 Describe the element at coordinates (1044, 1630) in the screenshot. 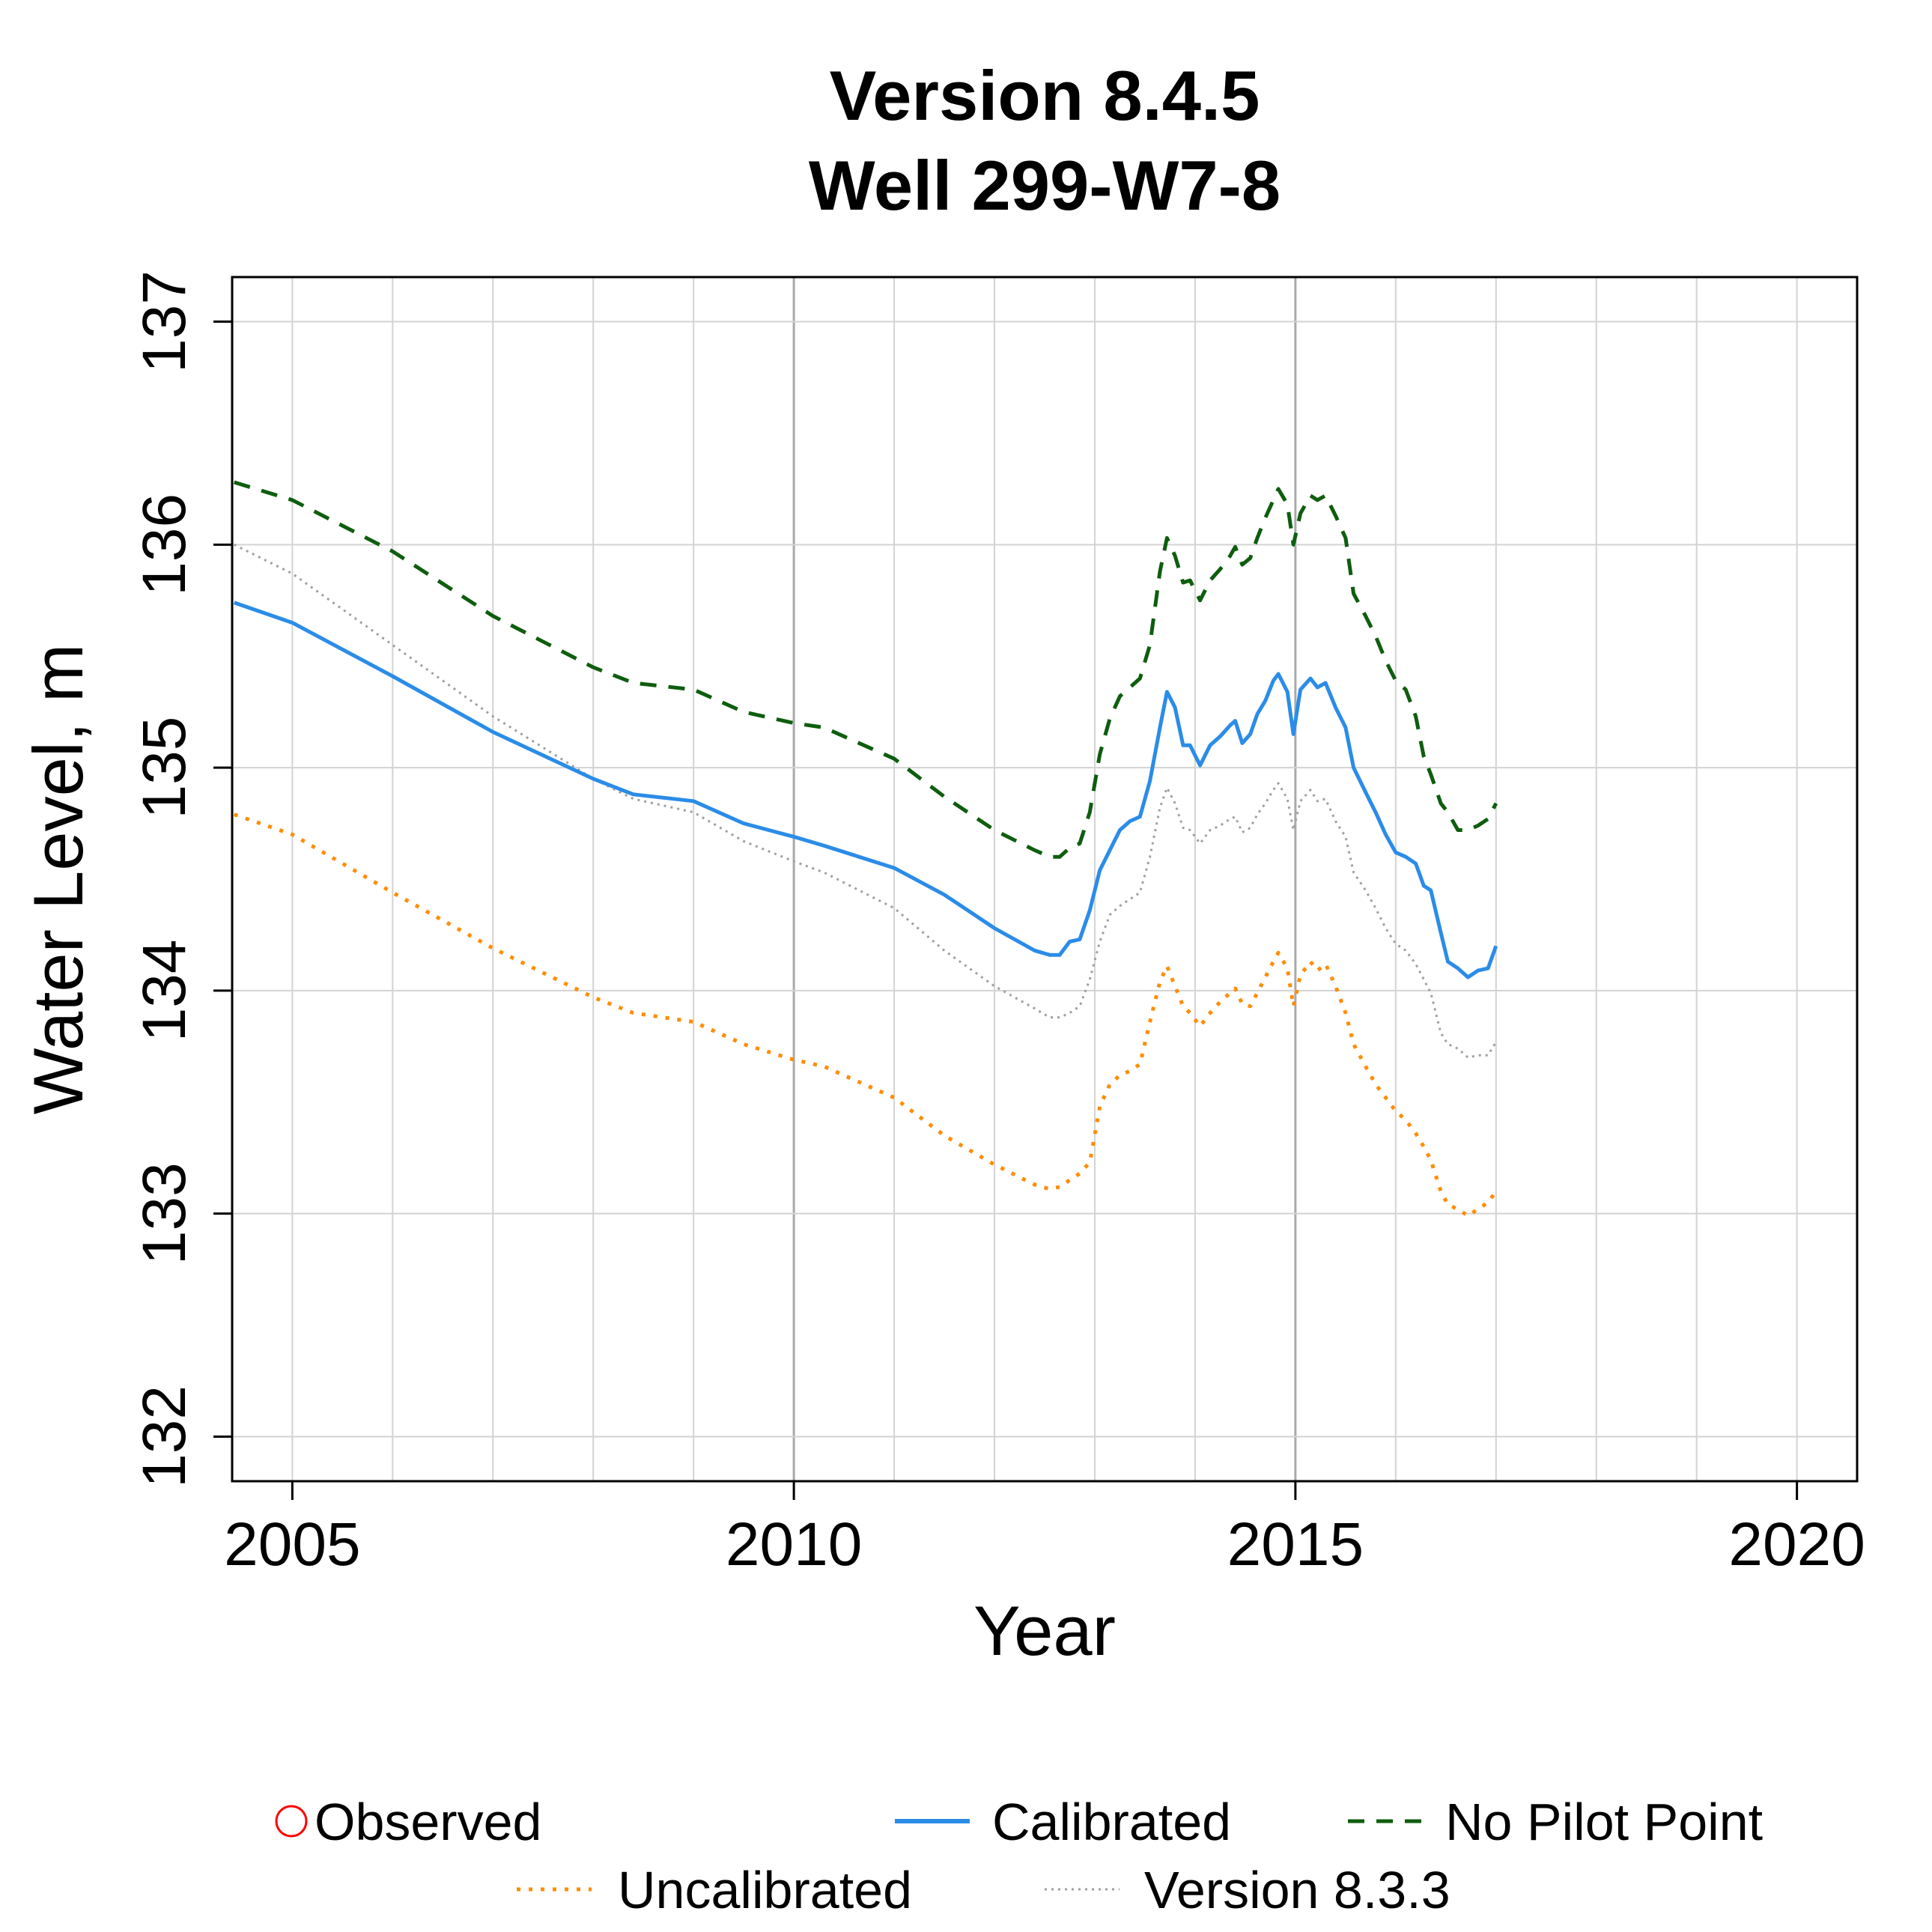

I see `x-axis-title: Year` at that location.